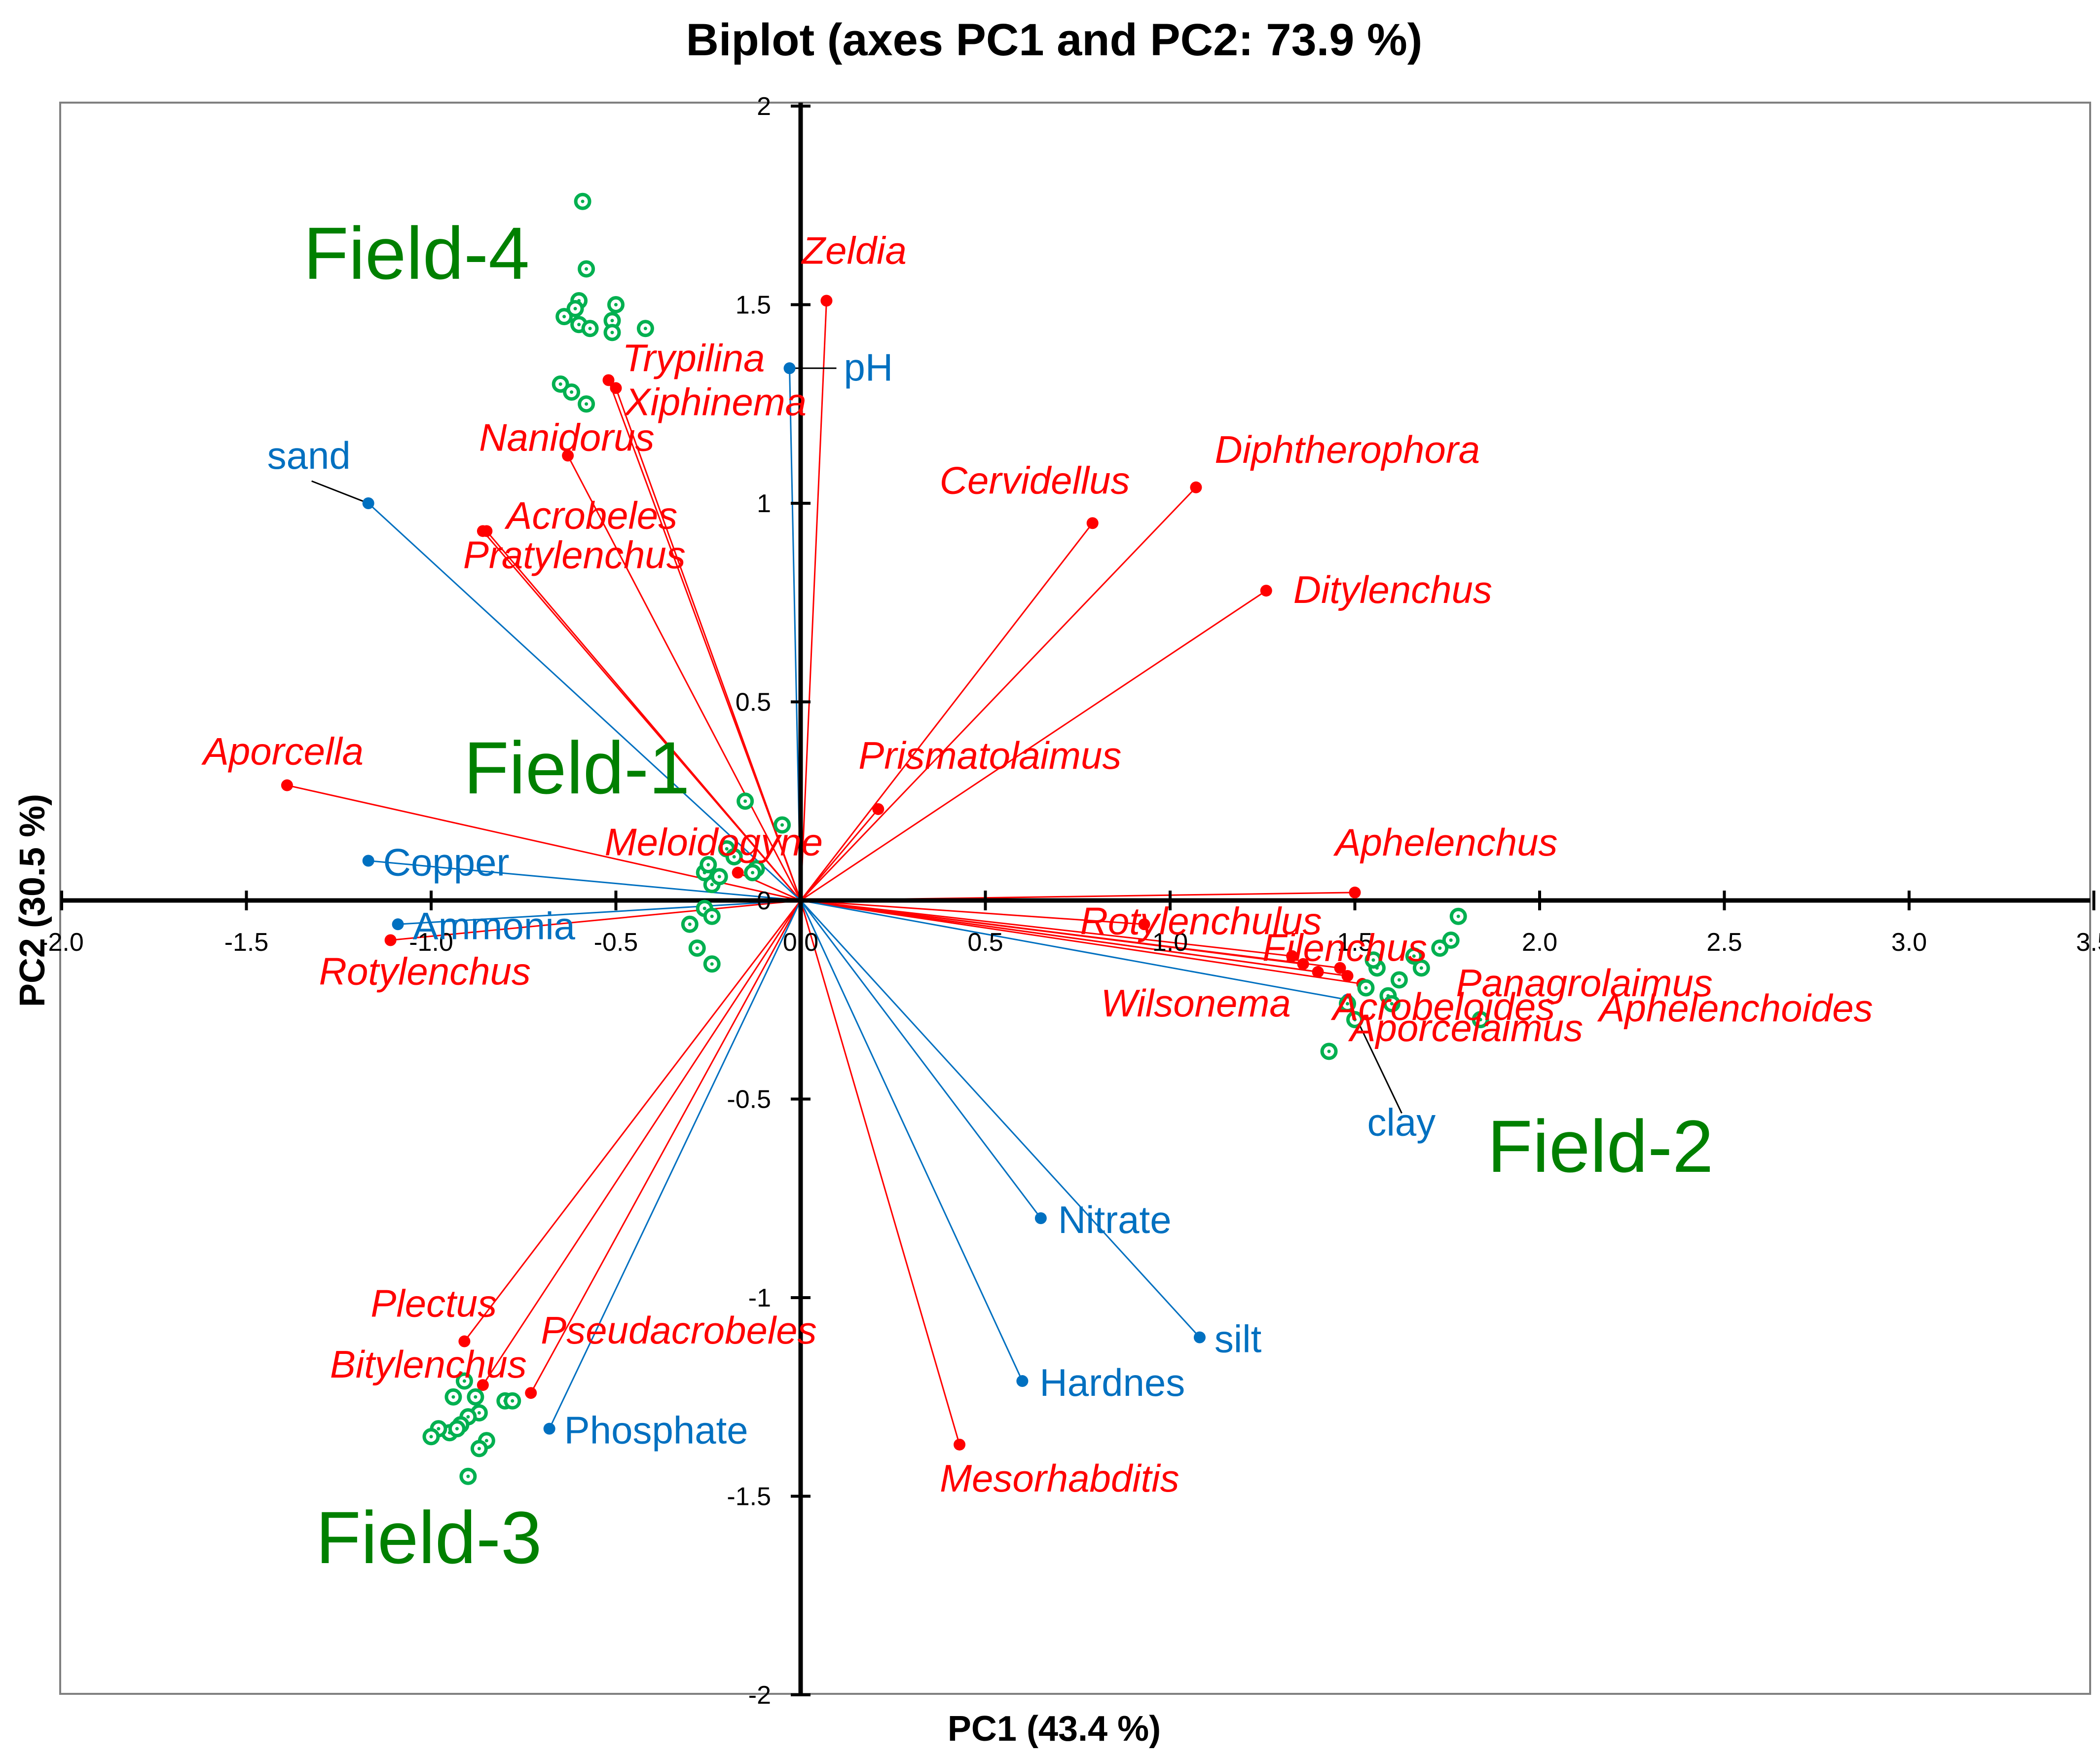 The width and height of the screenshot is (2100, 1757). What do you see at coordinates (878, 809) in the screenshot?
I see `species-point-prismatolaimus` at bounding box center [878, 809].